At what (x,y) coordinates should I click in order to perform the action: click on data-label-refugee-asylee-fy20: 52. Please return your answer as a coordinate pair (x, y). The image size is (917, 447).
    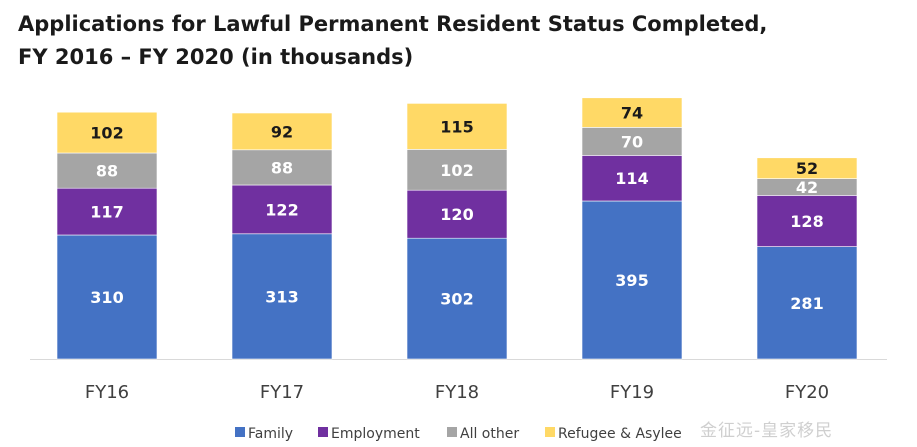
    Looking at the image, I should click on (807, 168).